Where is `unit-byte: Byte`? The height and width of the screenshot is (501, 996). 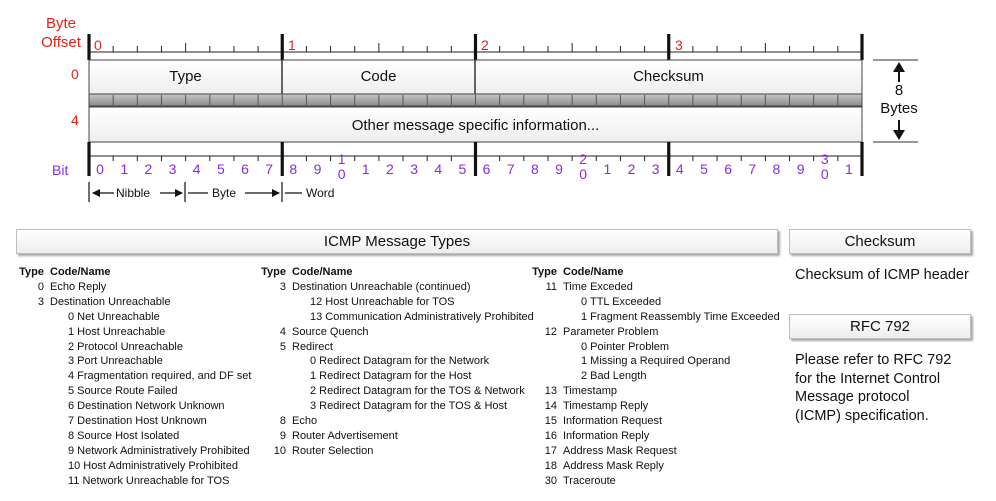 unit-byte: Byte is located at coordinates (224, 193).